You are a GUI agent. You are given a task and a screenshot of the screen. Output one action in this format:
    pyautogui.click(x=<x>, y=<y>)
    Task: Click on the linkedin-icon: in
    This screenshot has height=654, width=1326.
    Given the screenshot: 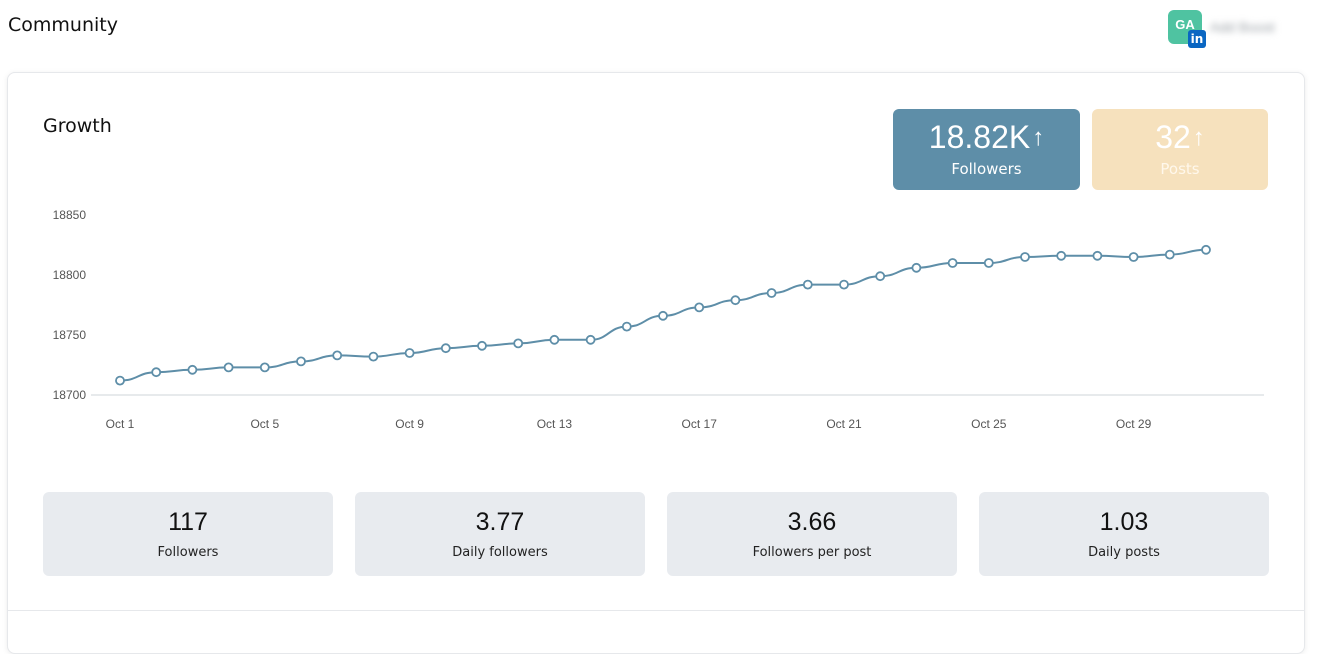 What is the action you would take?
    pyautogui.click(x=1197, y=39)
    